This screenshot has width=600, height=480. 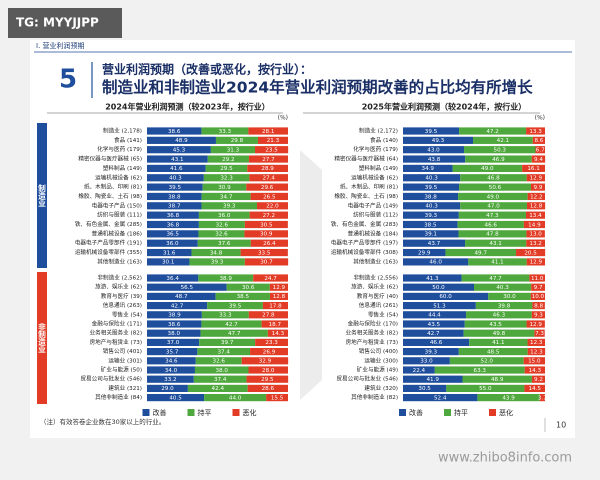 I want to click on value-label: 56.5, so click(x=187, y=288).